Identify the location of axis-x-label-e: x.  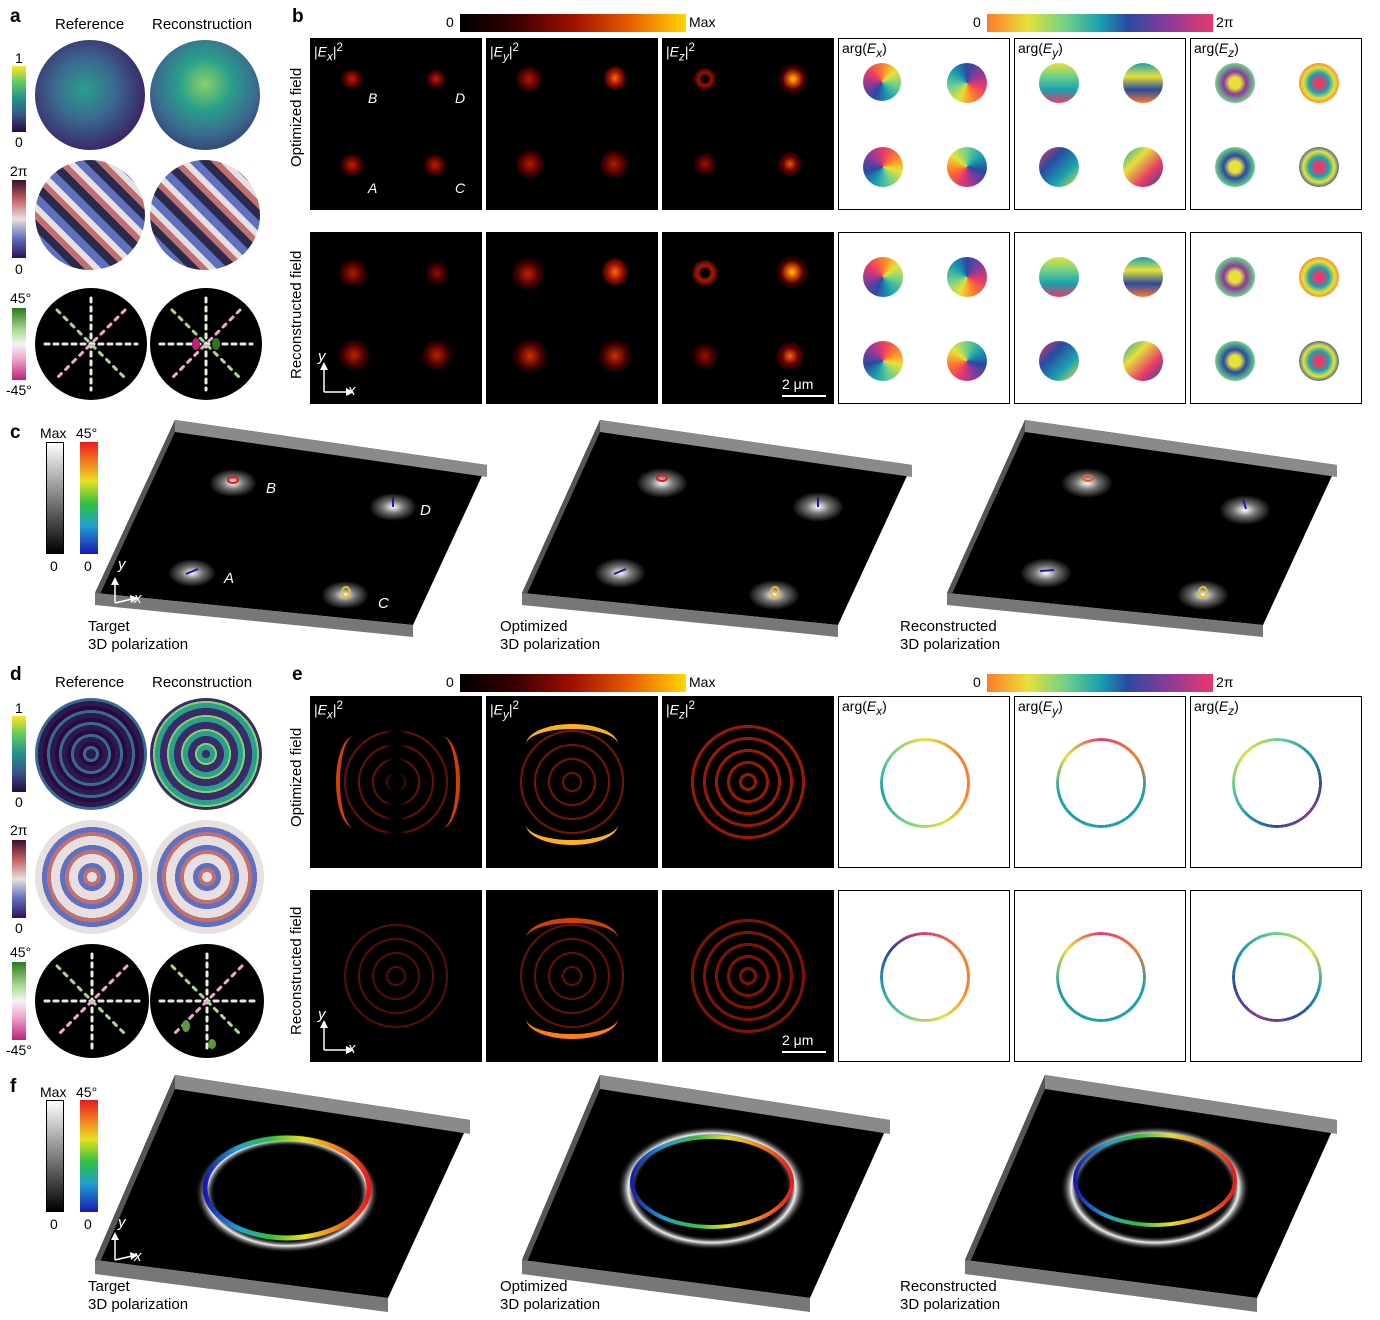
(352, 1048).